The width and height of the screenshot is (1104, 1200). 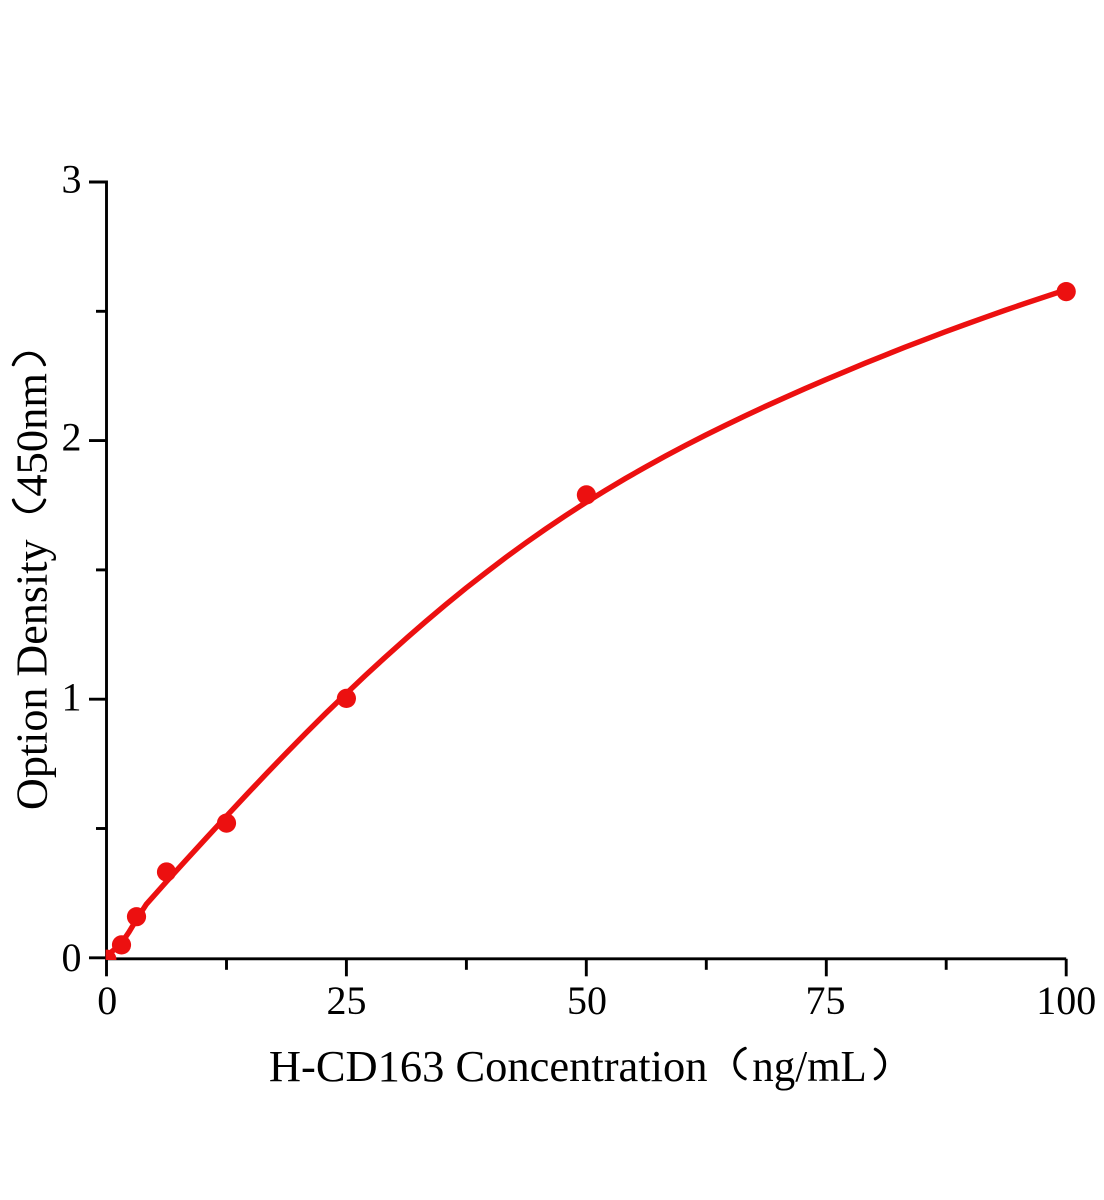 I want to click on svg-text: Option Density, so click(x=31, y=674).